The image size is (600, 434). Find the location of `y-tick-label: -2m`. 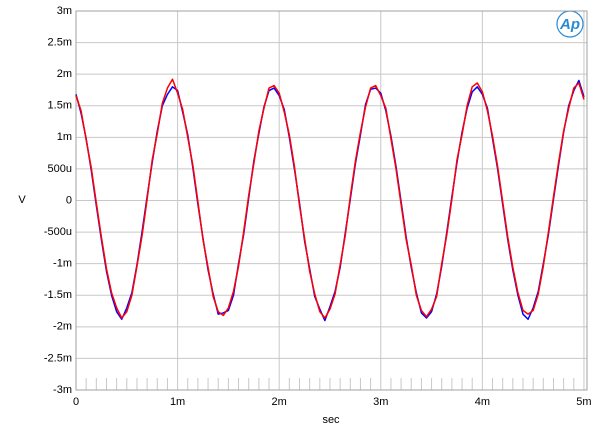

y-tick-label: -2m is located at coordinates (62, 327).